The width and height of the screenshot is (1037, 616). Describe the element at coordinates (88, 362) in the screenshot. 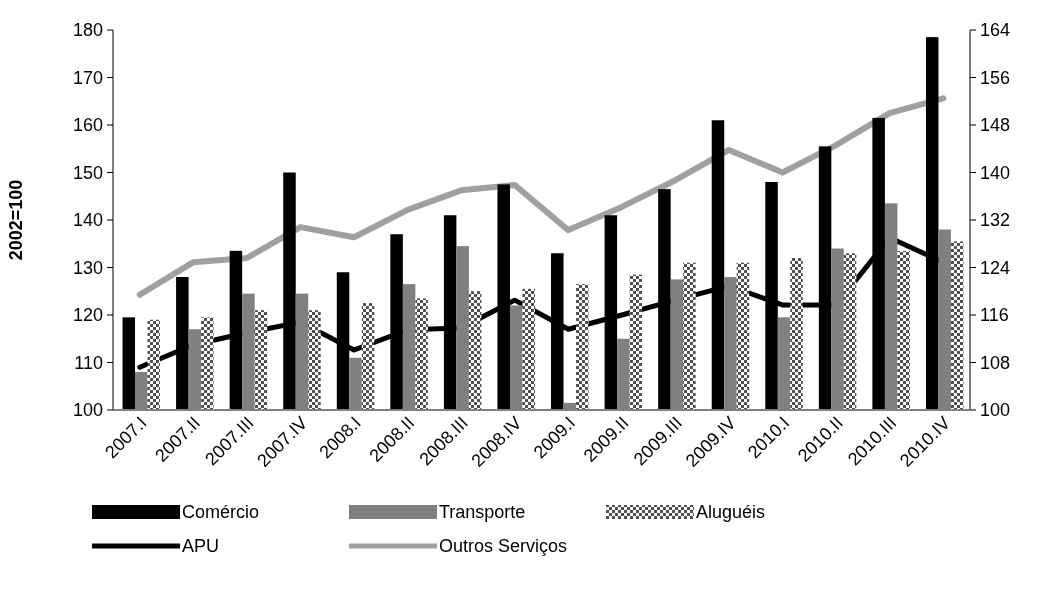

I see `y-tick-label: 110` at that location.